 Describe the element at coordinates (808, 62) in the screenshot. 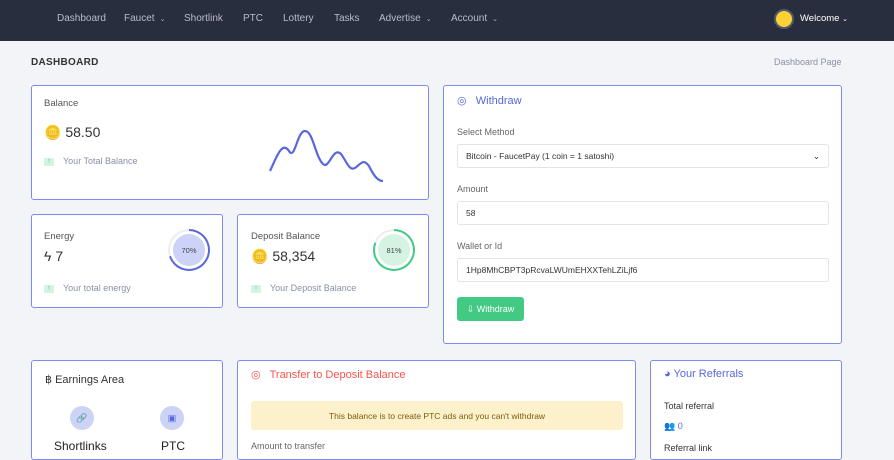

I see `breadcrumb: Dashboard Page` at that location.